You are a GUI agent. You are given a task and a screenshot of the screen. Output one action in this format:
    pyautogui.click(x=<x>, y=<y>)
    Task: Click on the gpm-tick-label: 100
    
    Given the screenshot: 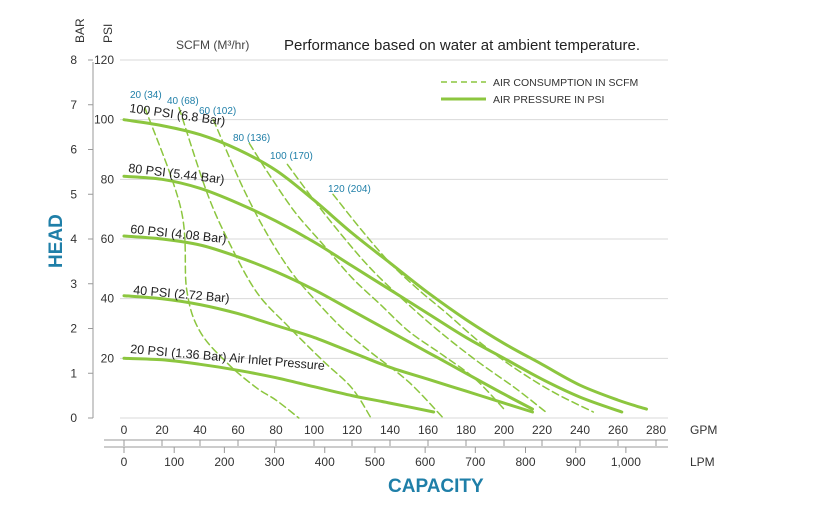 What is the action you would take?
    pyautogui.click(x=314, y=430)
    